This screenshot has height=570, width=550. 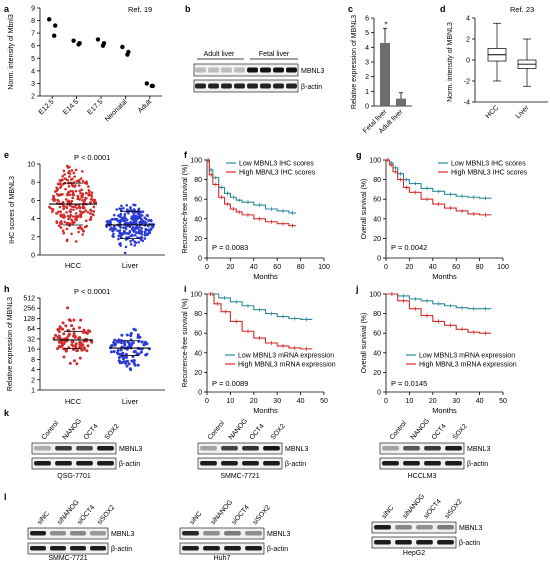 I want to click on cell-line-label: QSG-7701, so click(x=74, y=476).